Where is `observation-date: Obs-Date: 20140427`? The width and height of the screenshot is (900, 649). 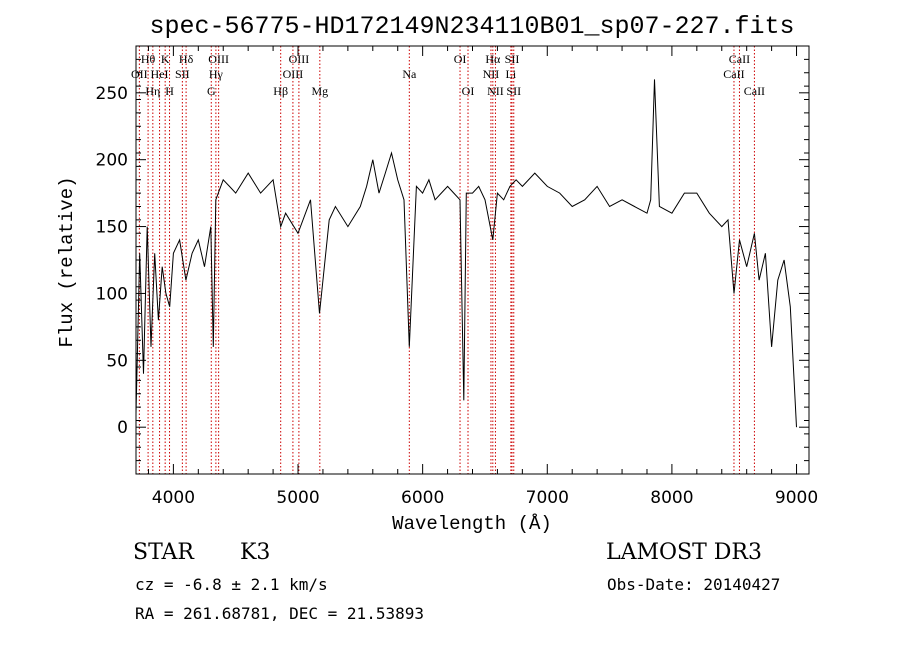
observation-date: Obs-Date: 20140427 is located at coordinates (694, 584).